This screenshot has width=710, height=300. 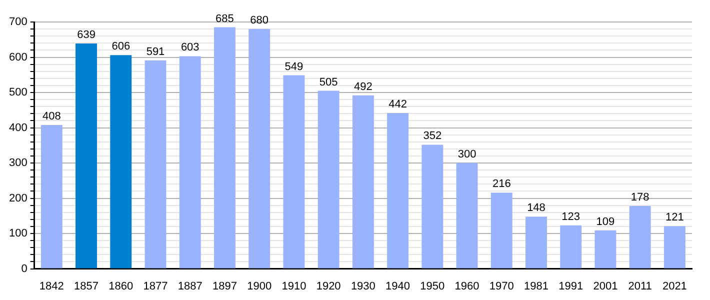 I want to click on data-label: 505, so click(x=328, y=82).